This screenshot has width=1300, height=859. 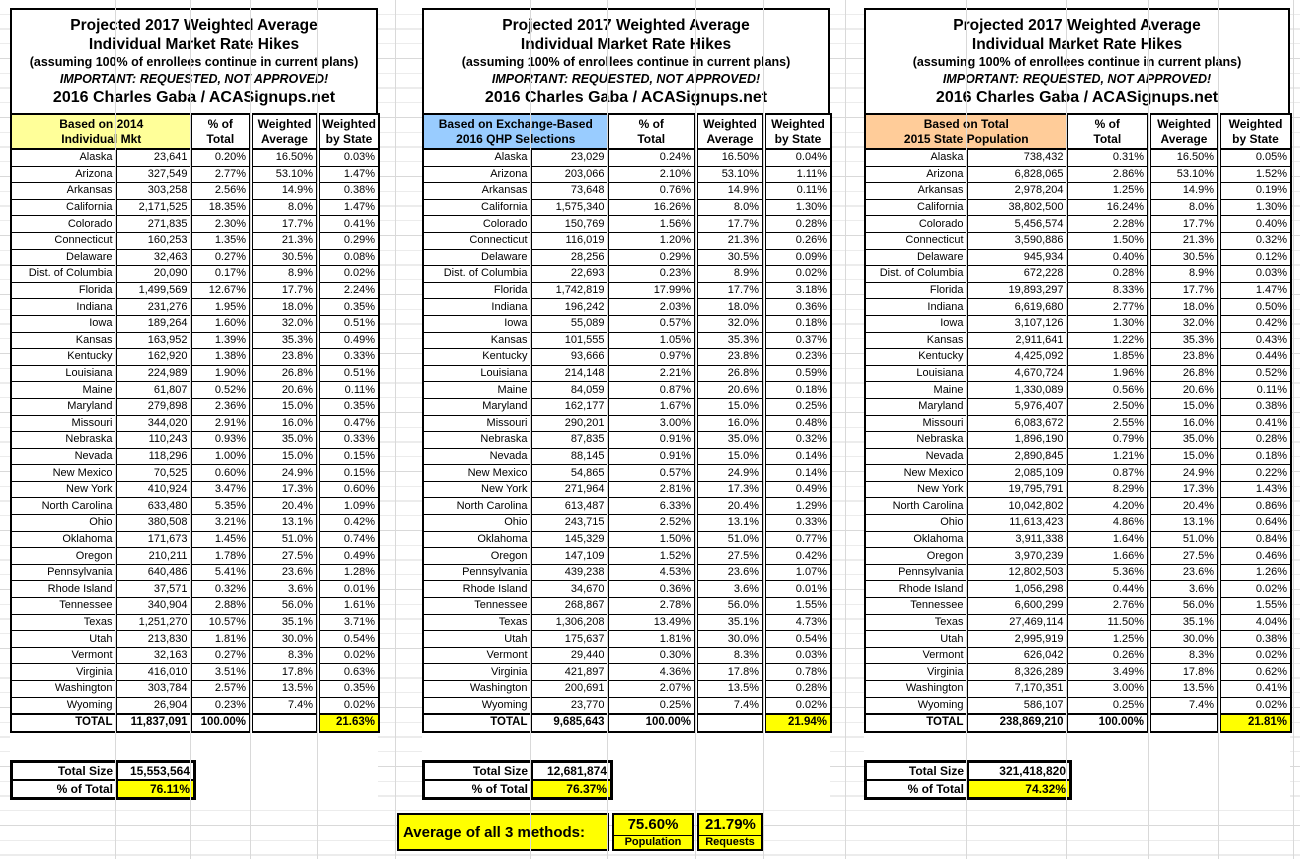 I want to click on weighted-by-state-cell: 0.64%, so click(x=1254, y=523).